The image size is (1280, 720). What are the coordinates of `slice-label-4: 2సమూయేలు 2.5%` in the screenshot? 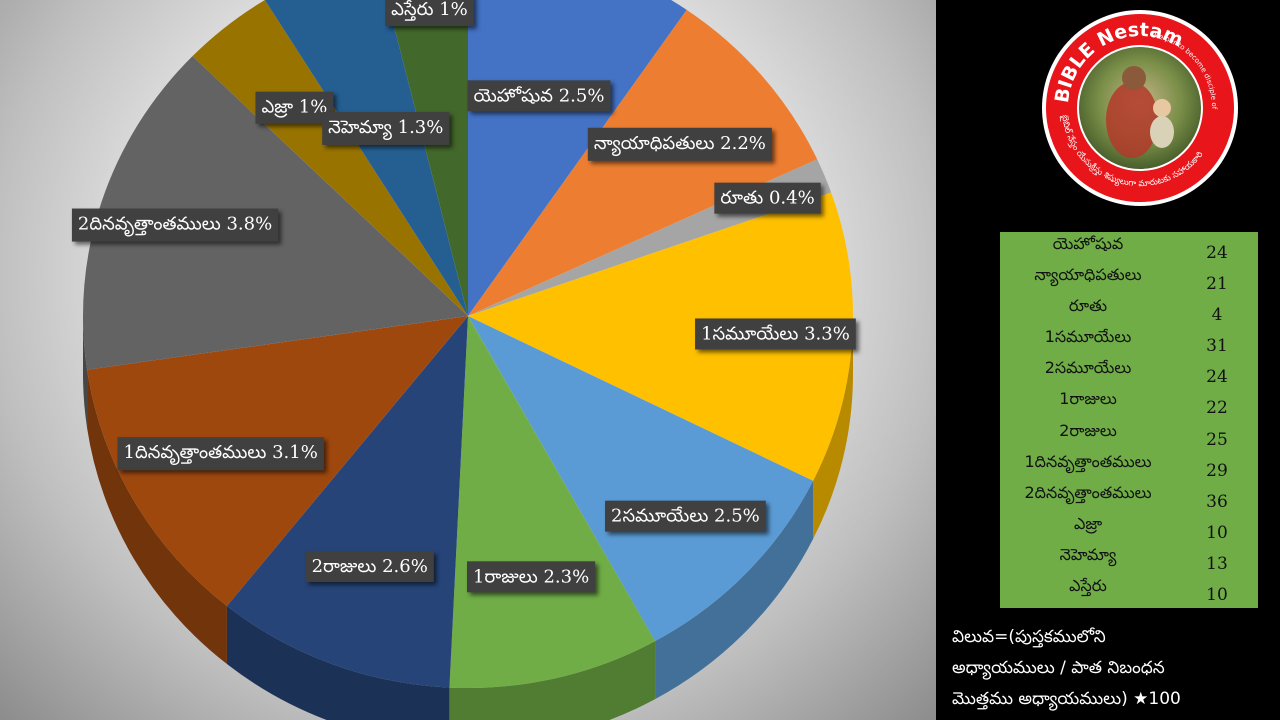 It's located at (685, 516).